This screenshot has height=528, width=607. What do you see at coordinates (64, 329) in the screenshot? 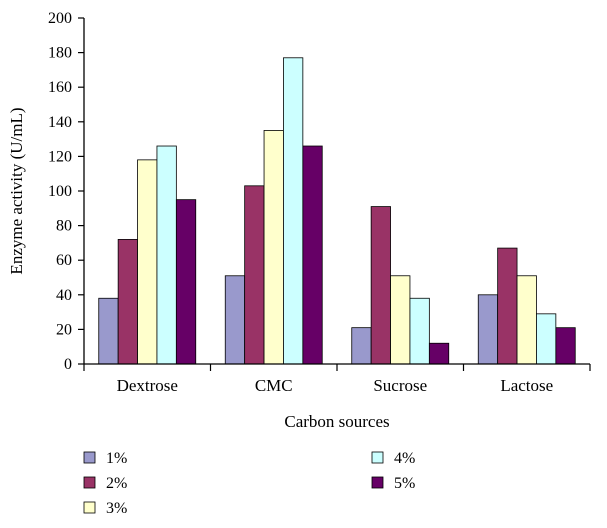
I see `y-tick-label: 20` at bounding box center [64, 329].